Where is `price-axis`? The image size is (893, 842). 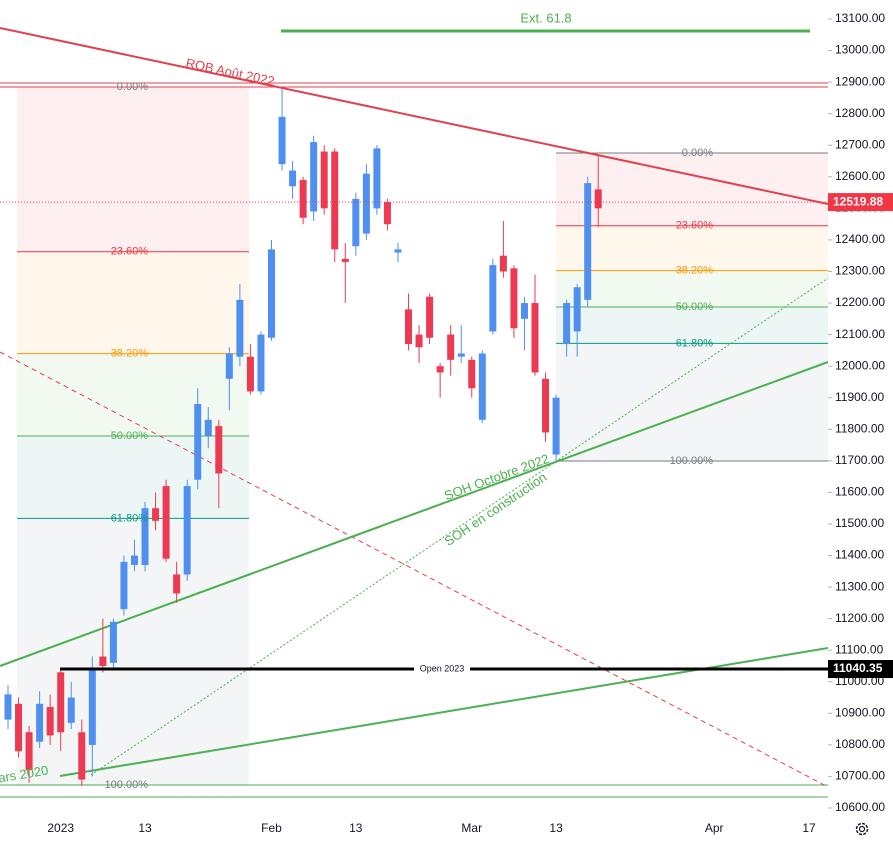
price-axis is located at coordinates (860, 421).